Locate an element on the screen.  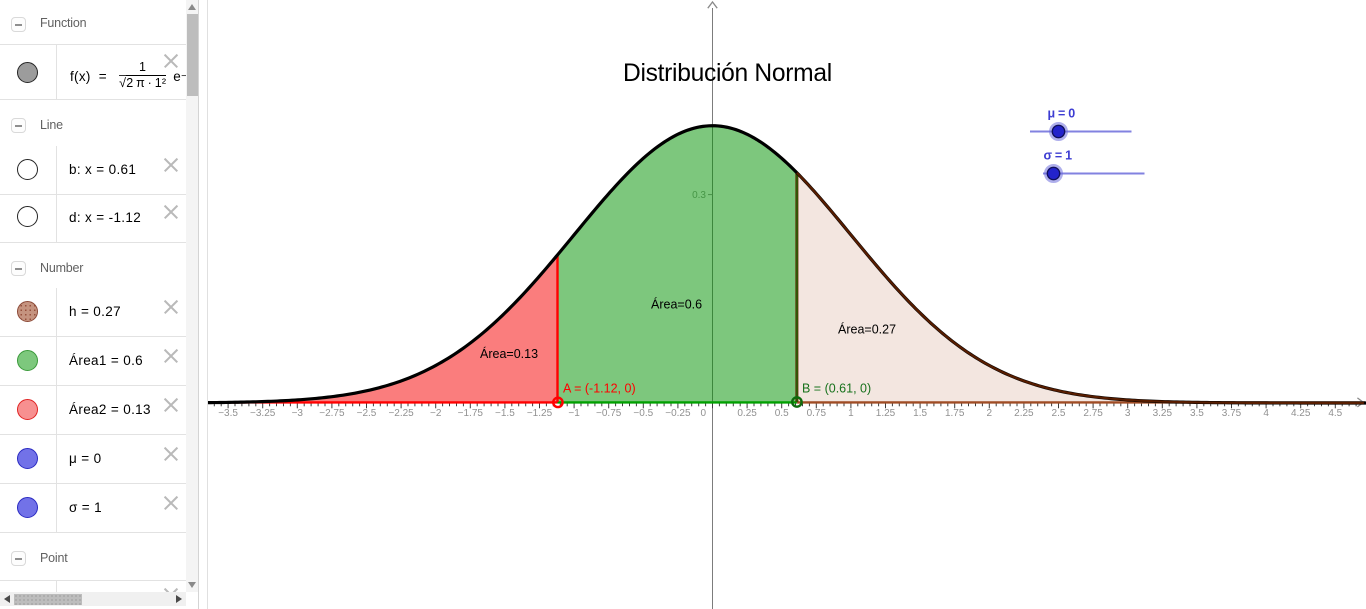
svg-text: B = (0.61, 0) is located at coordinates (836, 389).